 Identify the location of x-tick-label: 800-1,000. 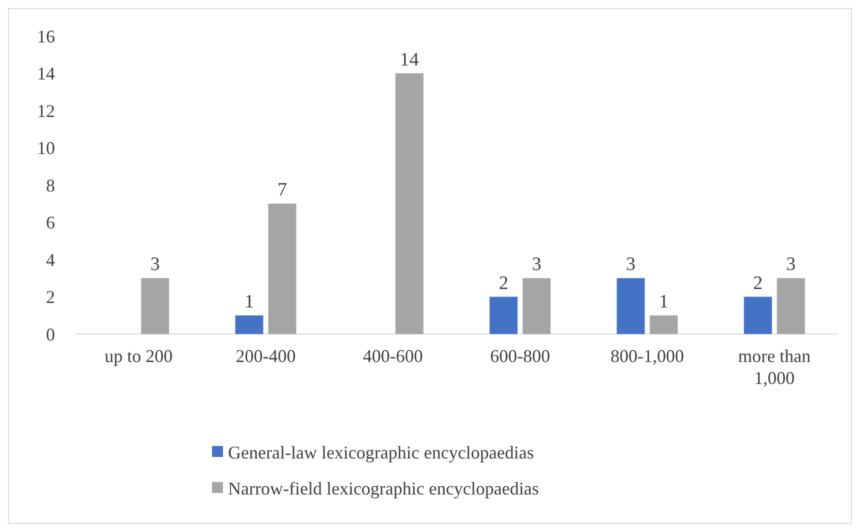
(647, 356).